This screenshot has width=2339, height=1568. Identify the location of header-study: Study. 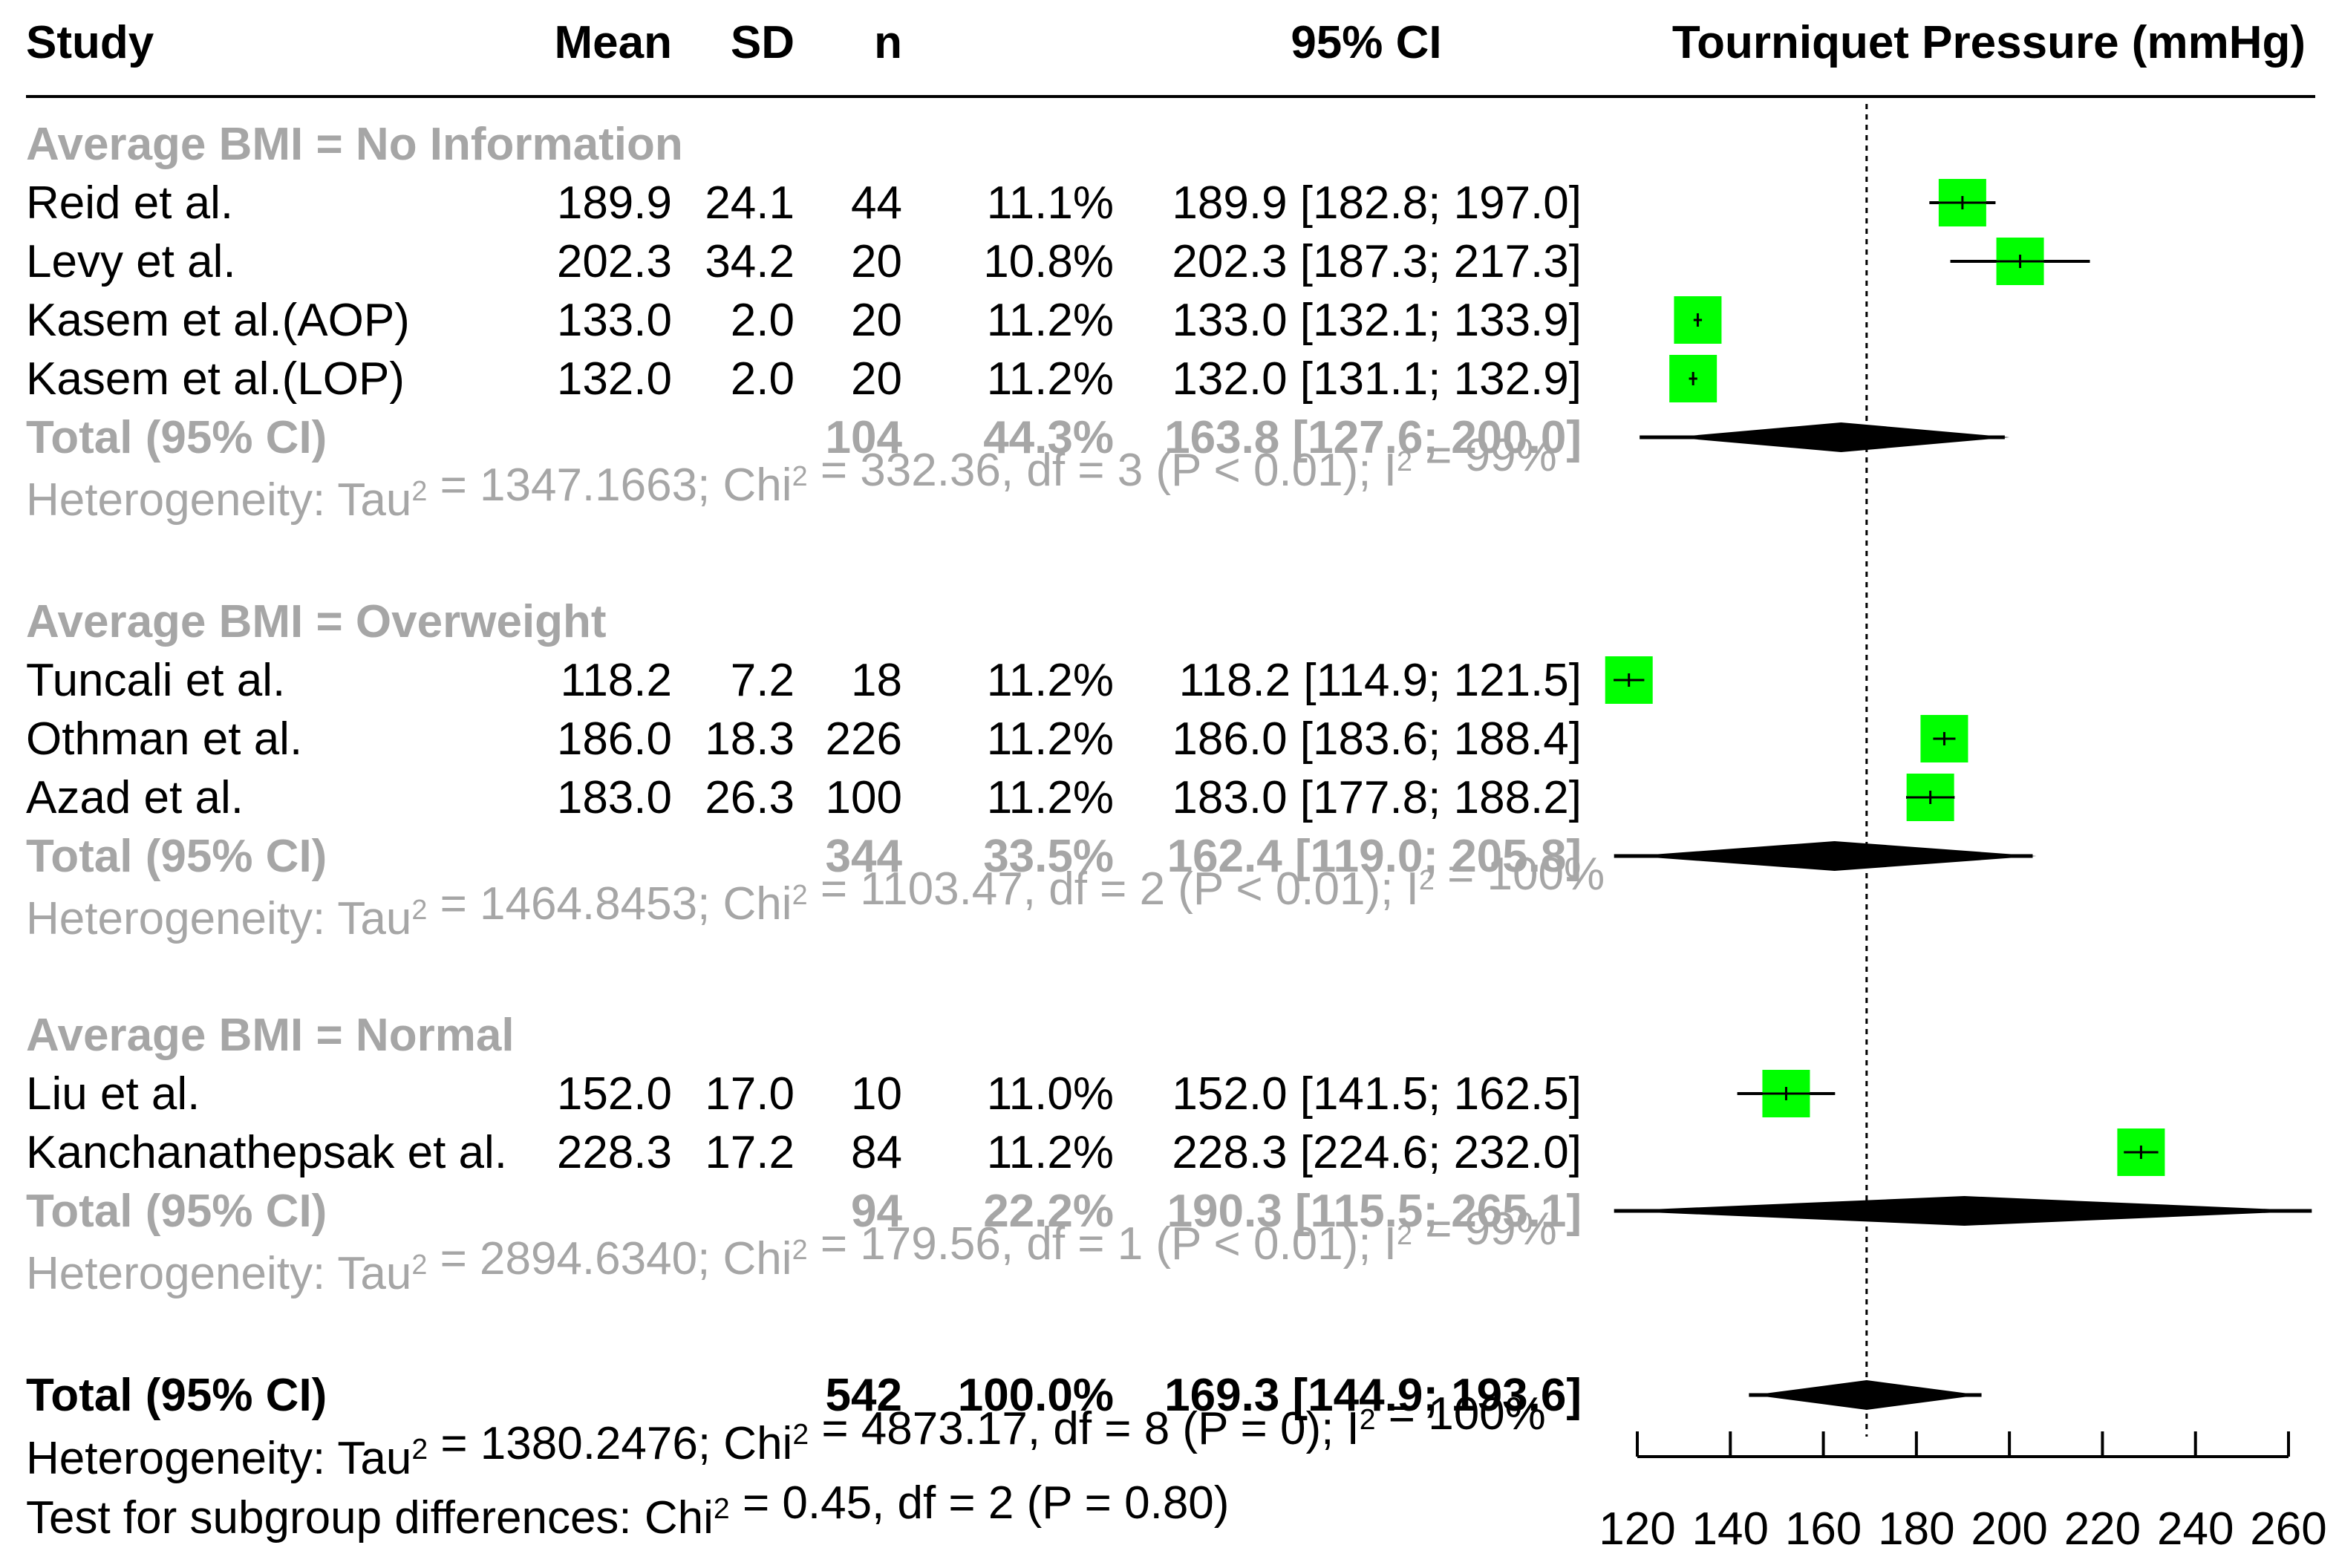
(90, 42).